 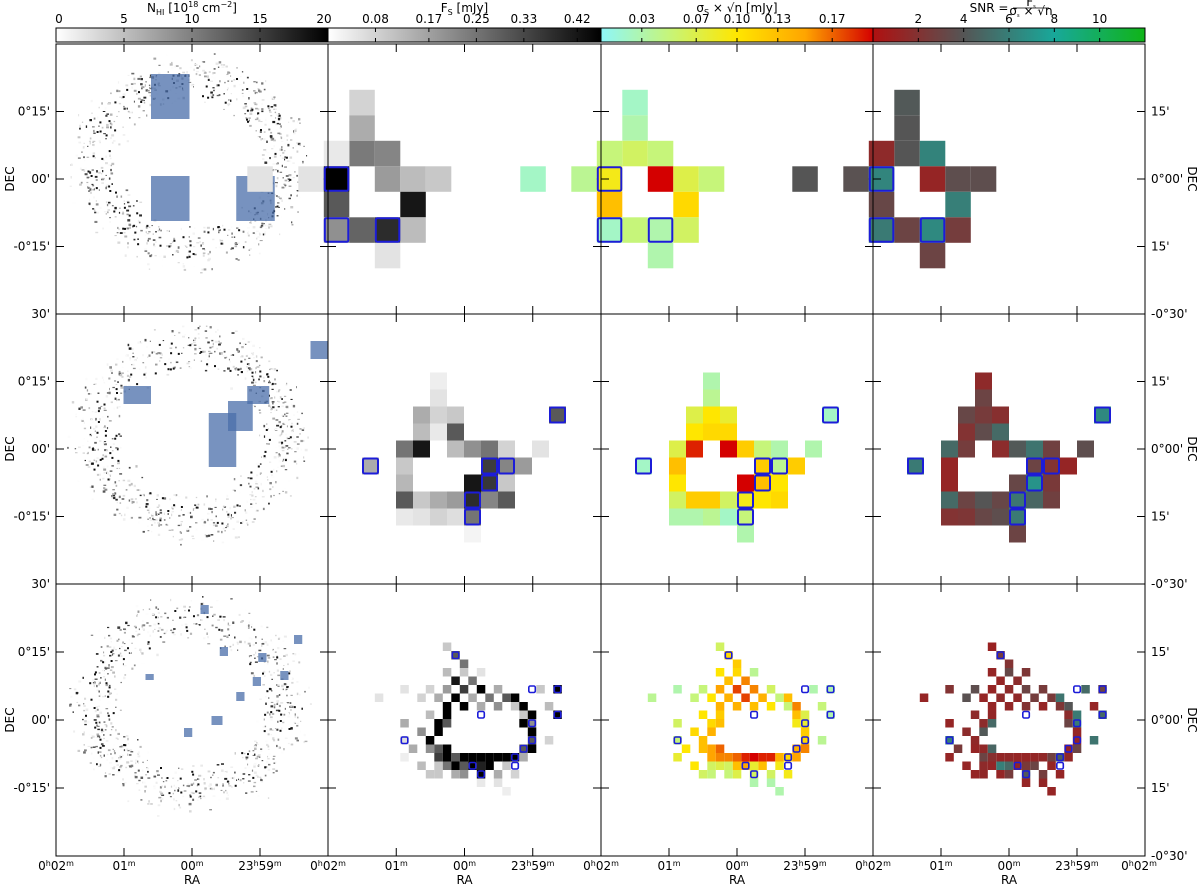 What do you see at coordinates (323, 19) in the screenshot?
I see `colorbar-tick-label: 20` at bounding box center [323, 19].